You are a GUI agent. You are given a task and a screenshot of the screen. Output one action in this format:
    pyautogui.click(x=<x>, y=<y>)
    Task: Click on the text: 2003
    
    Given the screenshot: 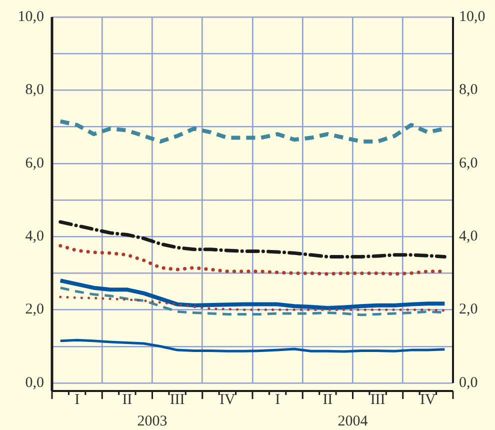 What is the action you would take?
    pyautogui.click(x=152, y=421)
    